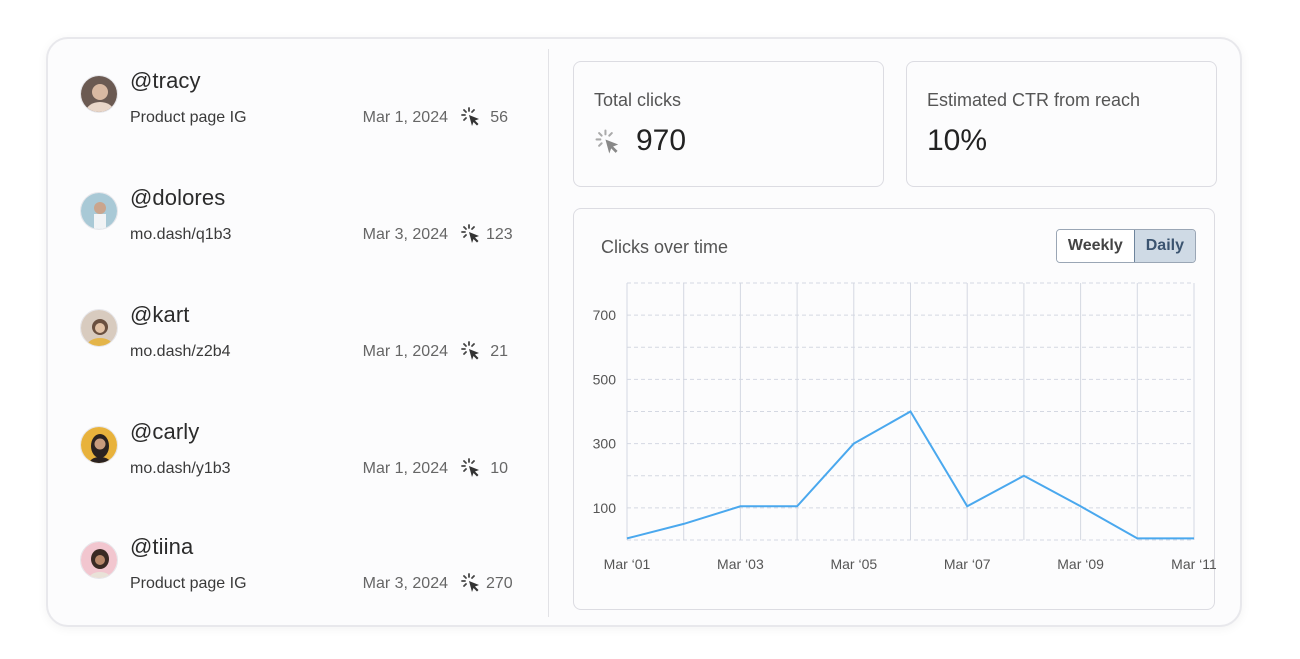 This screenshot has width=1300, height=659. What do you see at coordinates (1080, 564) in the screenshot?
I see `x-tick-label: Mar ‘09` at bounding box center [1080, 564].